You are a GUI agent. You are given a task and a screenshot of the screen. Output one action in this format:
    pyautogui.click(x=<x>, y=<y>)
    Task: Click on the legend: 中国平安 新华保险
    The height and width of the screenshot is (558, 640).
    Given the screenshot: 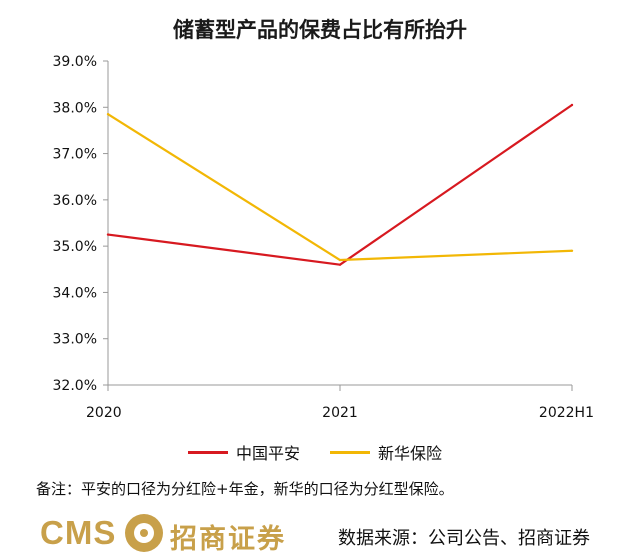 What is the action you would take?
    pyautogui.click(x=320, y=452)
    